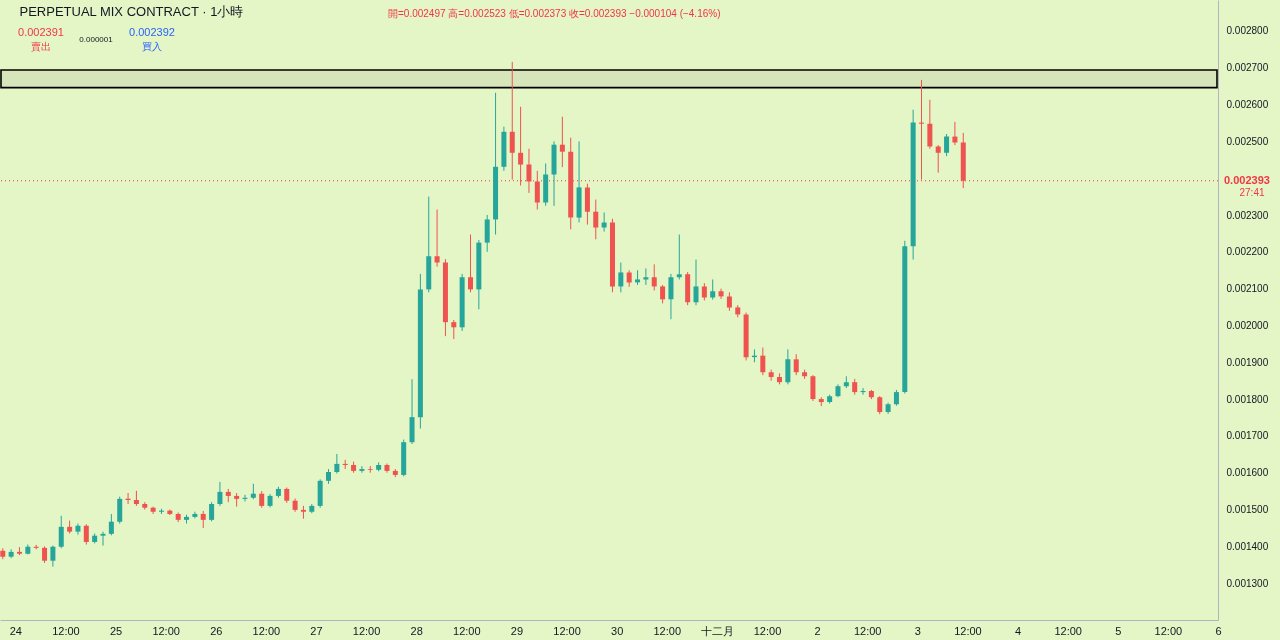 This screenshot has height=640, width=1280. I want to click on text: 27:41, so click(1252, 192).